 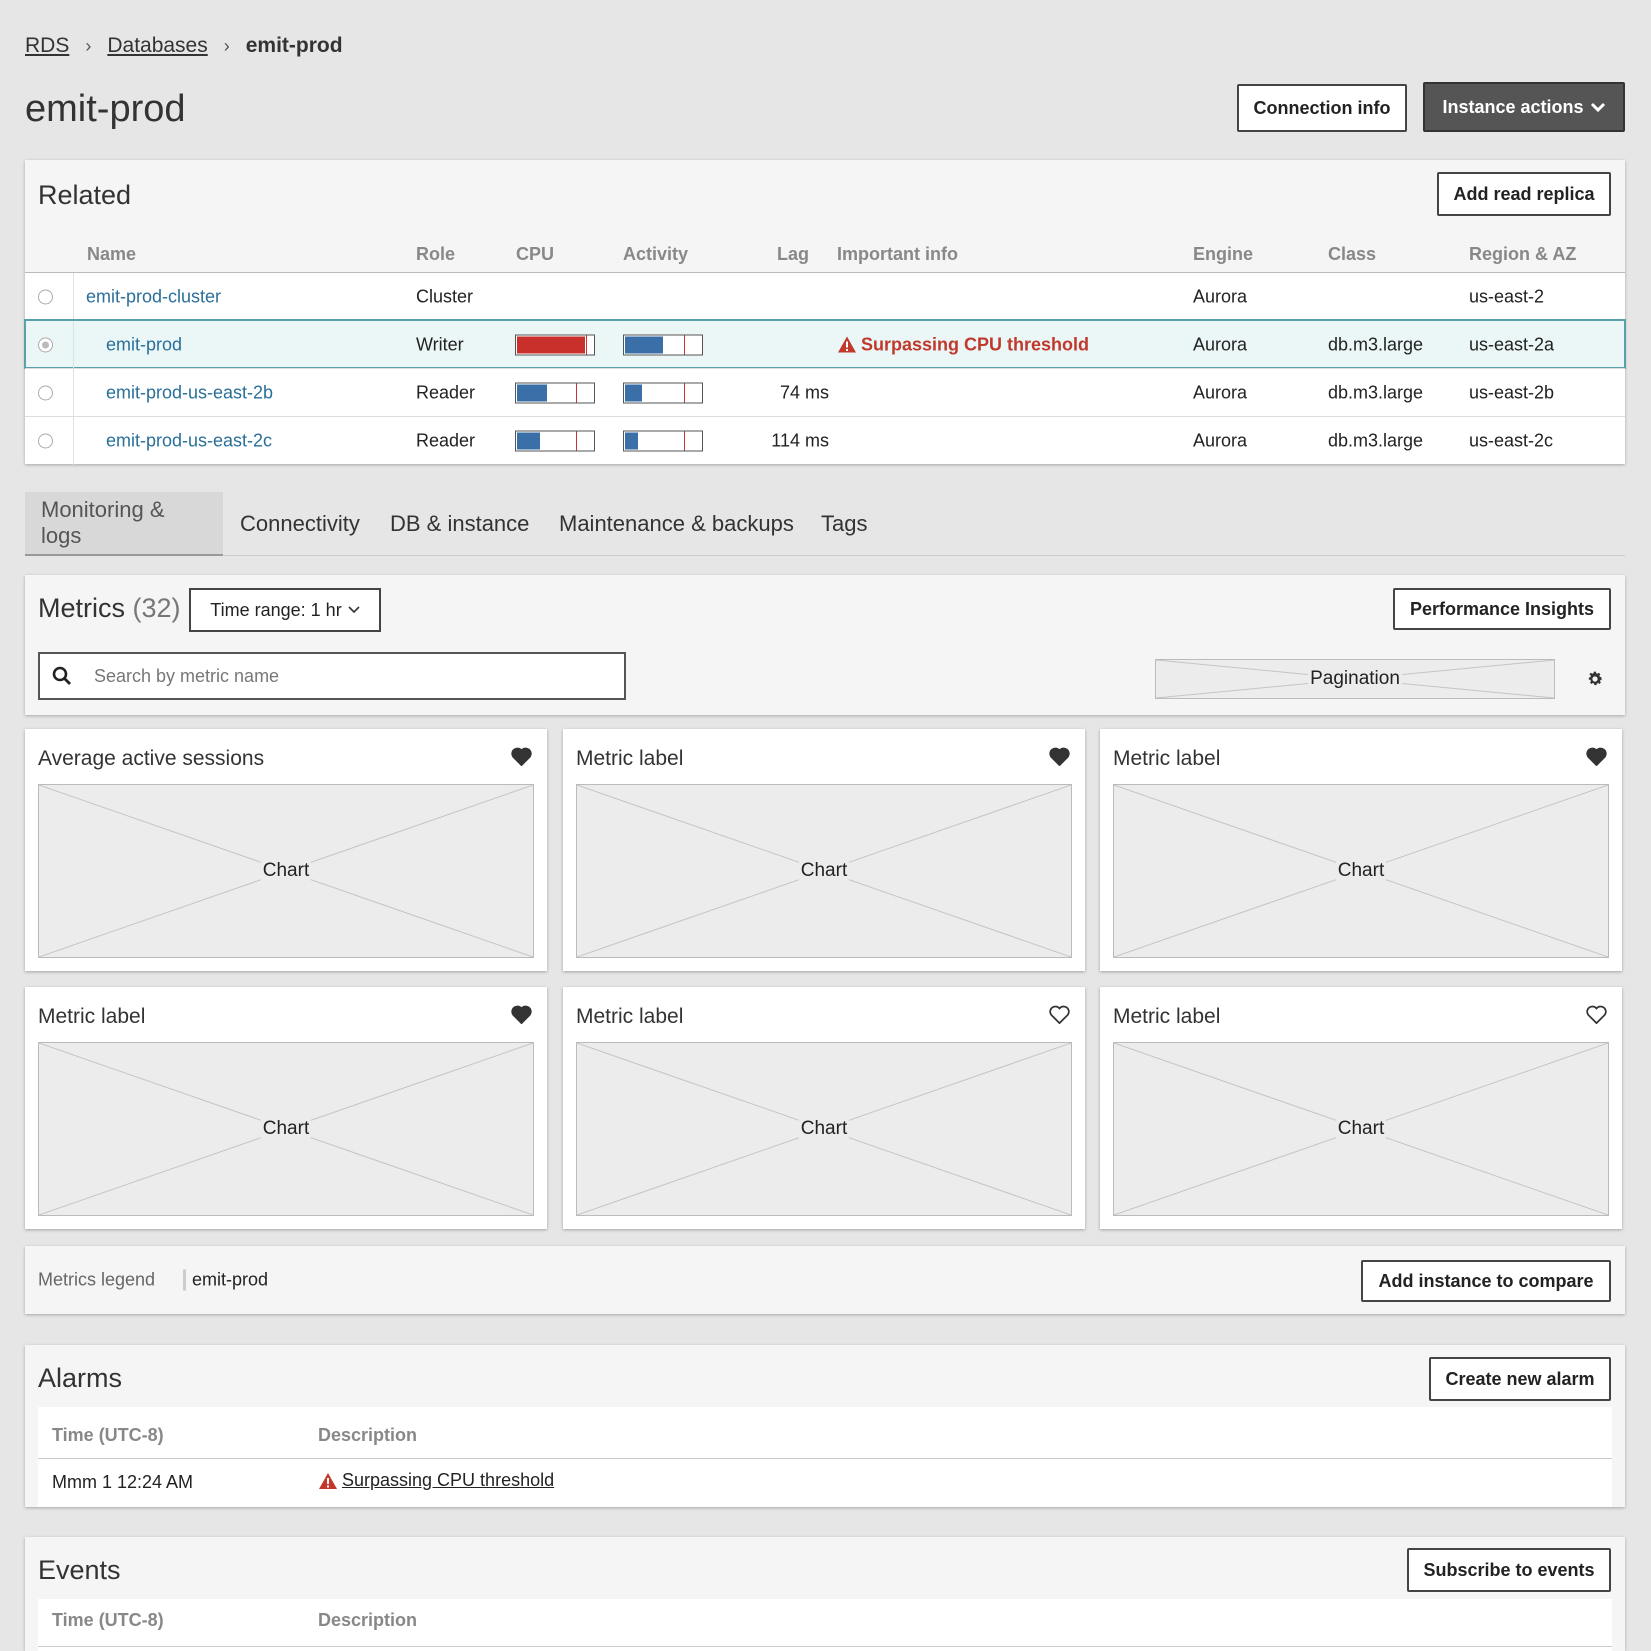 I want to click on create-new-alarm-button: Create new alarm, so click(x=1520, y=1379).